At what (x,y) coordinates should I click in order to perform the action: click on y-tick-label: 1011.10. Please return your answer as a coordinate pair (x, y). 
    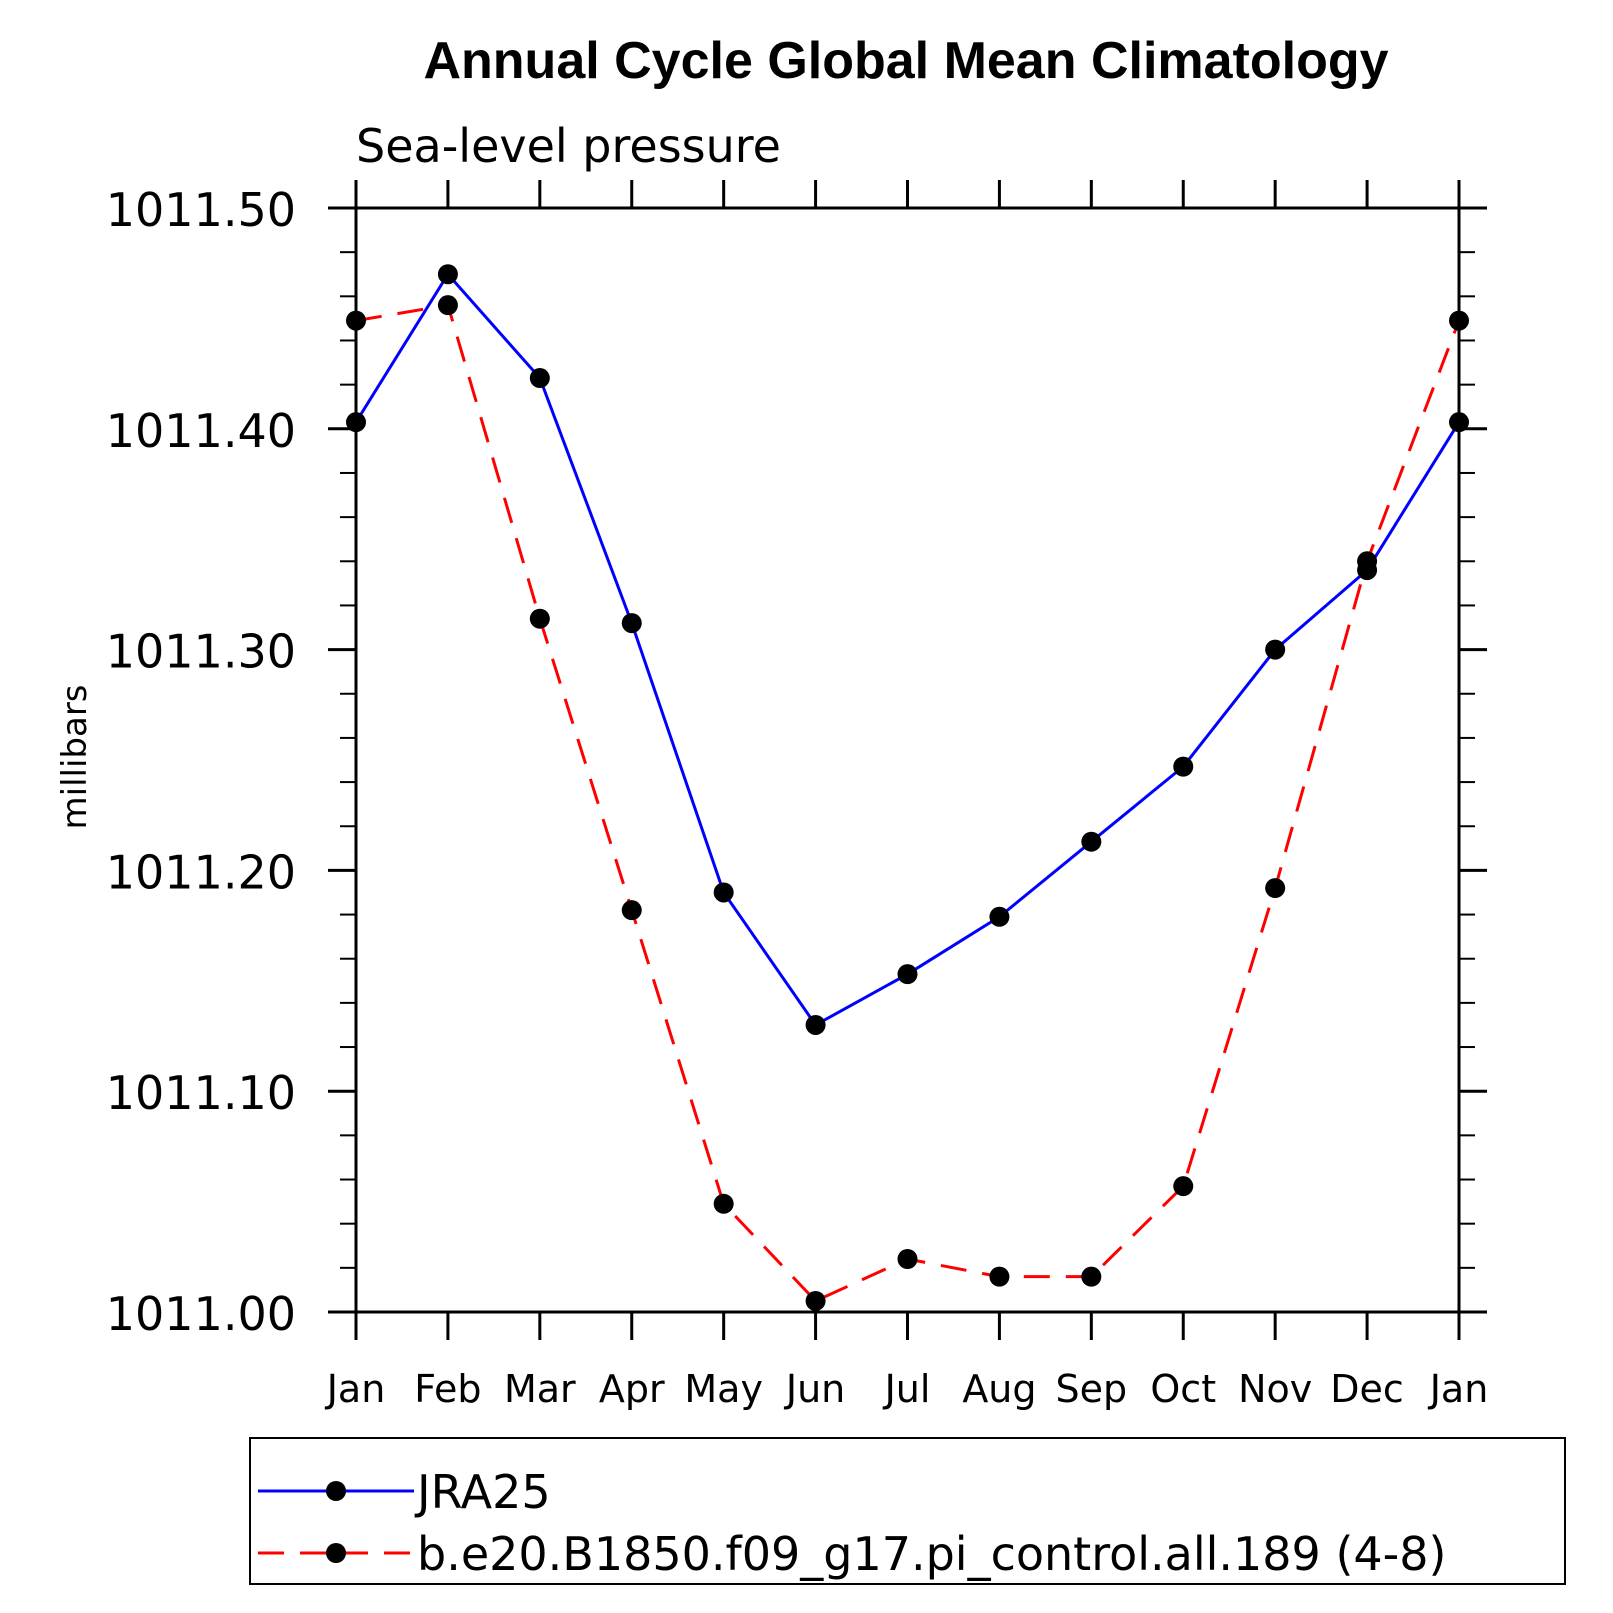
    Looking at the image, I should click on (201, 1093).